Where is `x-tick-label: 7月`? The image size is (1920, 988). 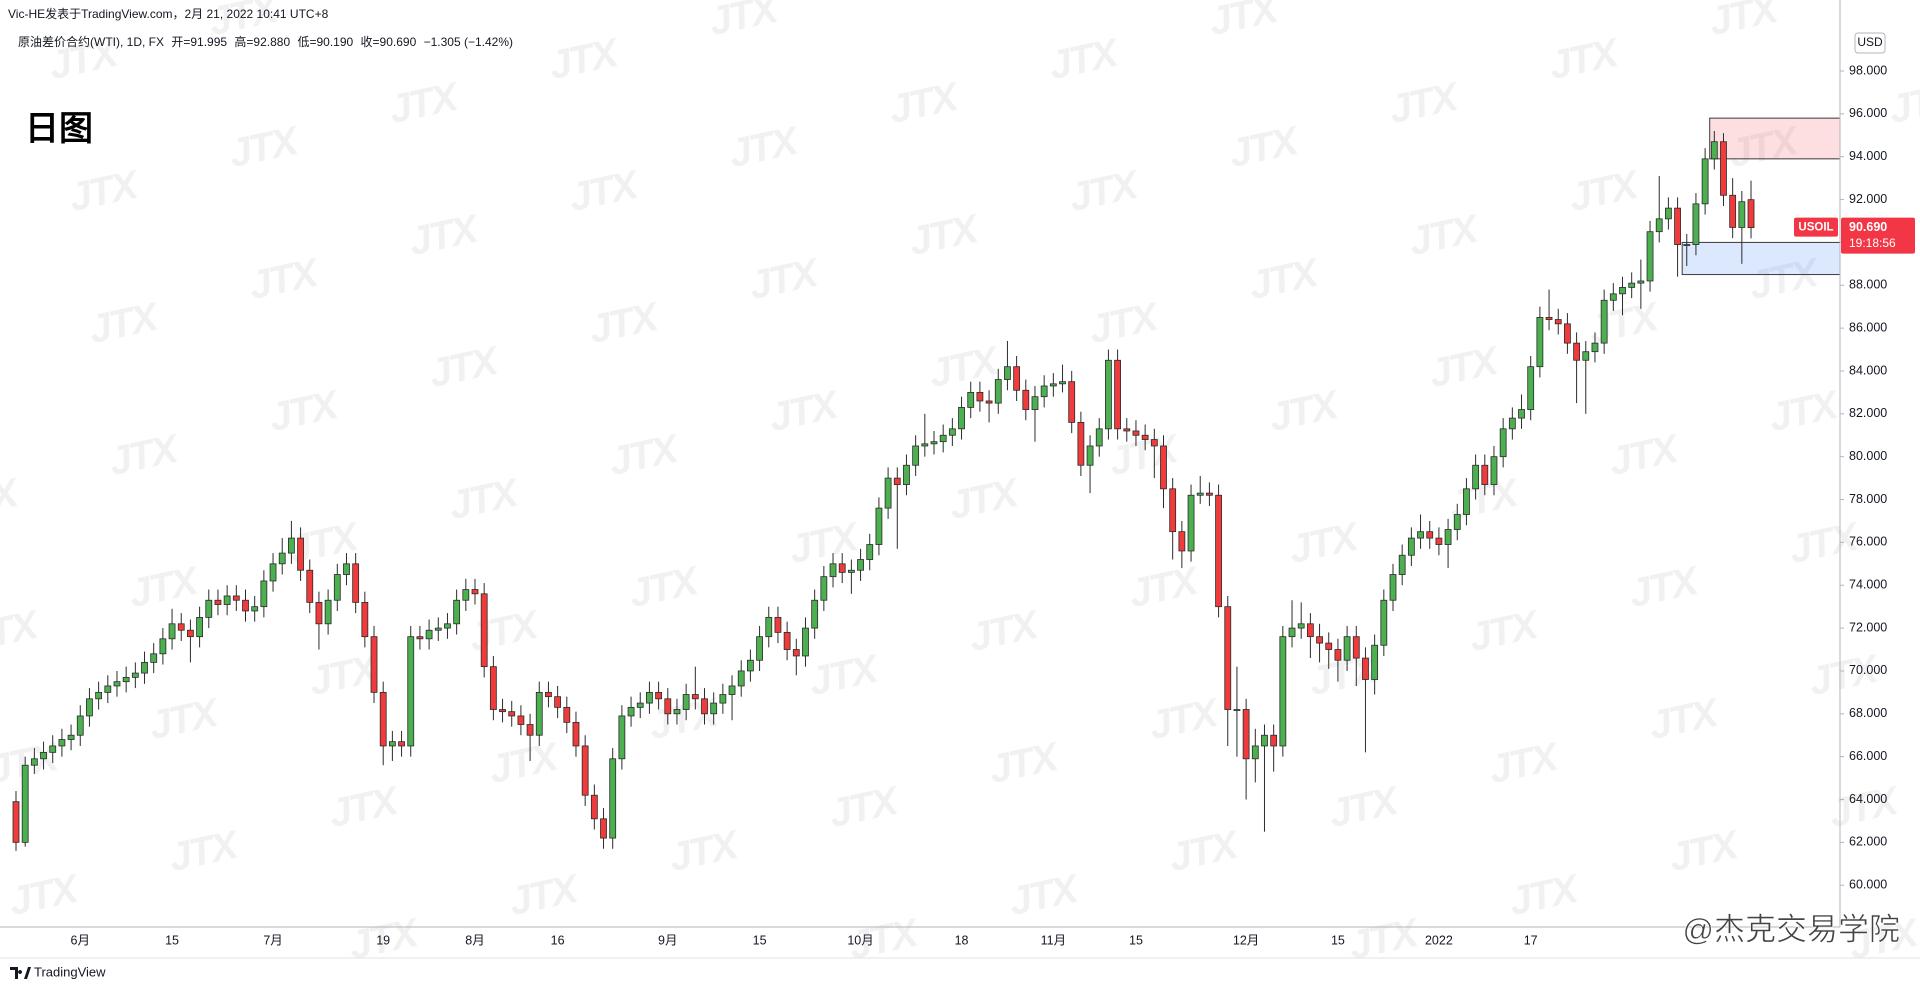
x-tick-label: 7月 is located at coordinates (272, 940).